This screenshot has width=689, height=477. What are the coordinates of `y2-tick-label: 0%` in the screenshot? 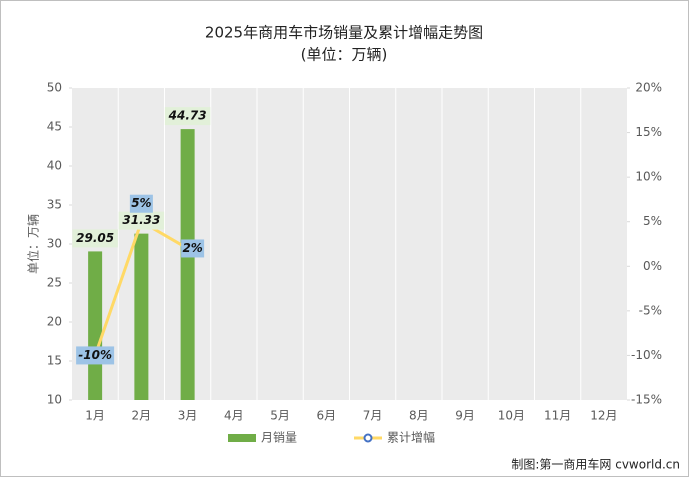 It's located at (652, 266).